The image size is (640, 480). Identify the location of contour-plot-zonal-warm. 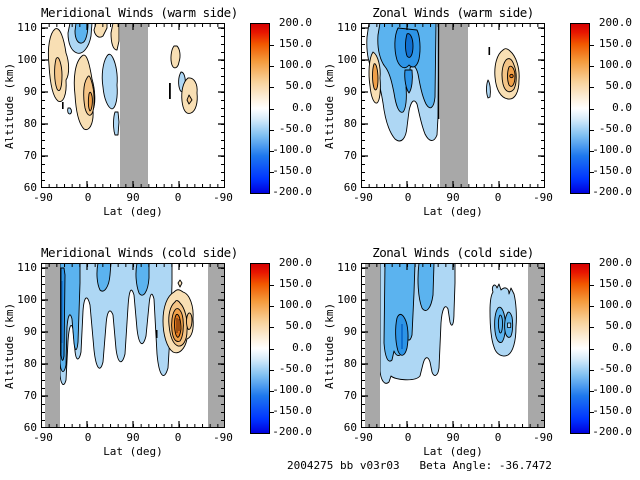
(453, 105).